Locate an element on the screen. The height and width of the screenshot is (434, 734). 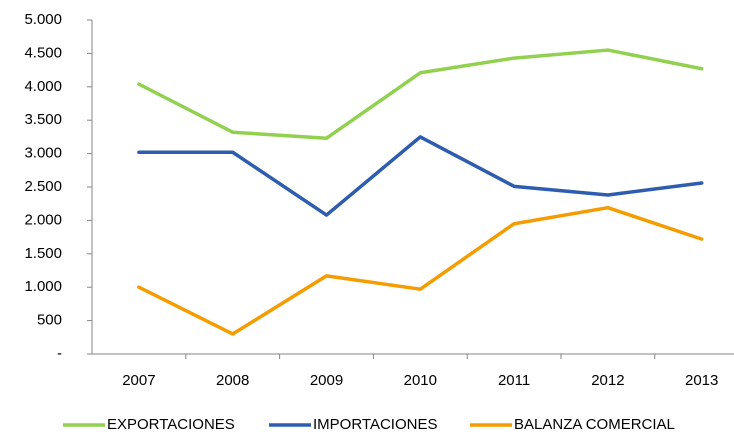
y-tick-label: 3.000 is located at coordinates (43, 153).